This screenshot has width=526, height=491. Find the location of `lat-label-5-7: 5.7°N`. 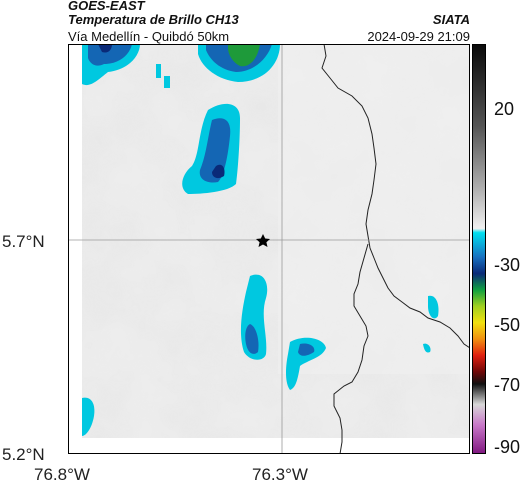

lat-label-5-7: 5.7°N is located at coordinates (23, 241).